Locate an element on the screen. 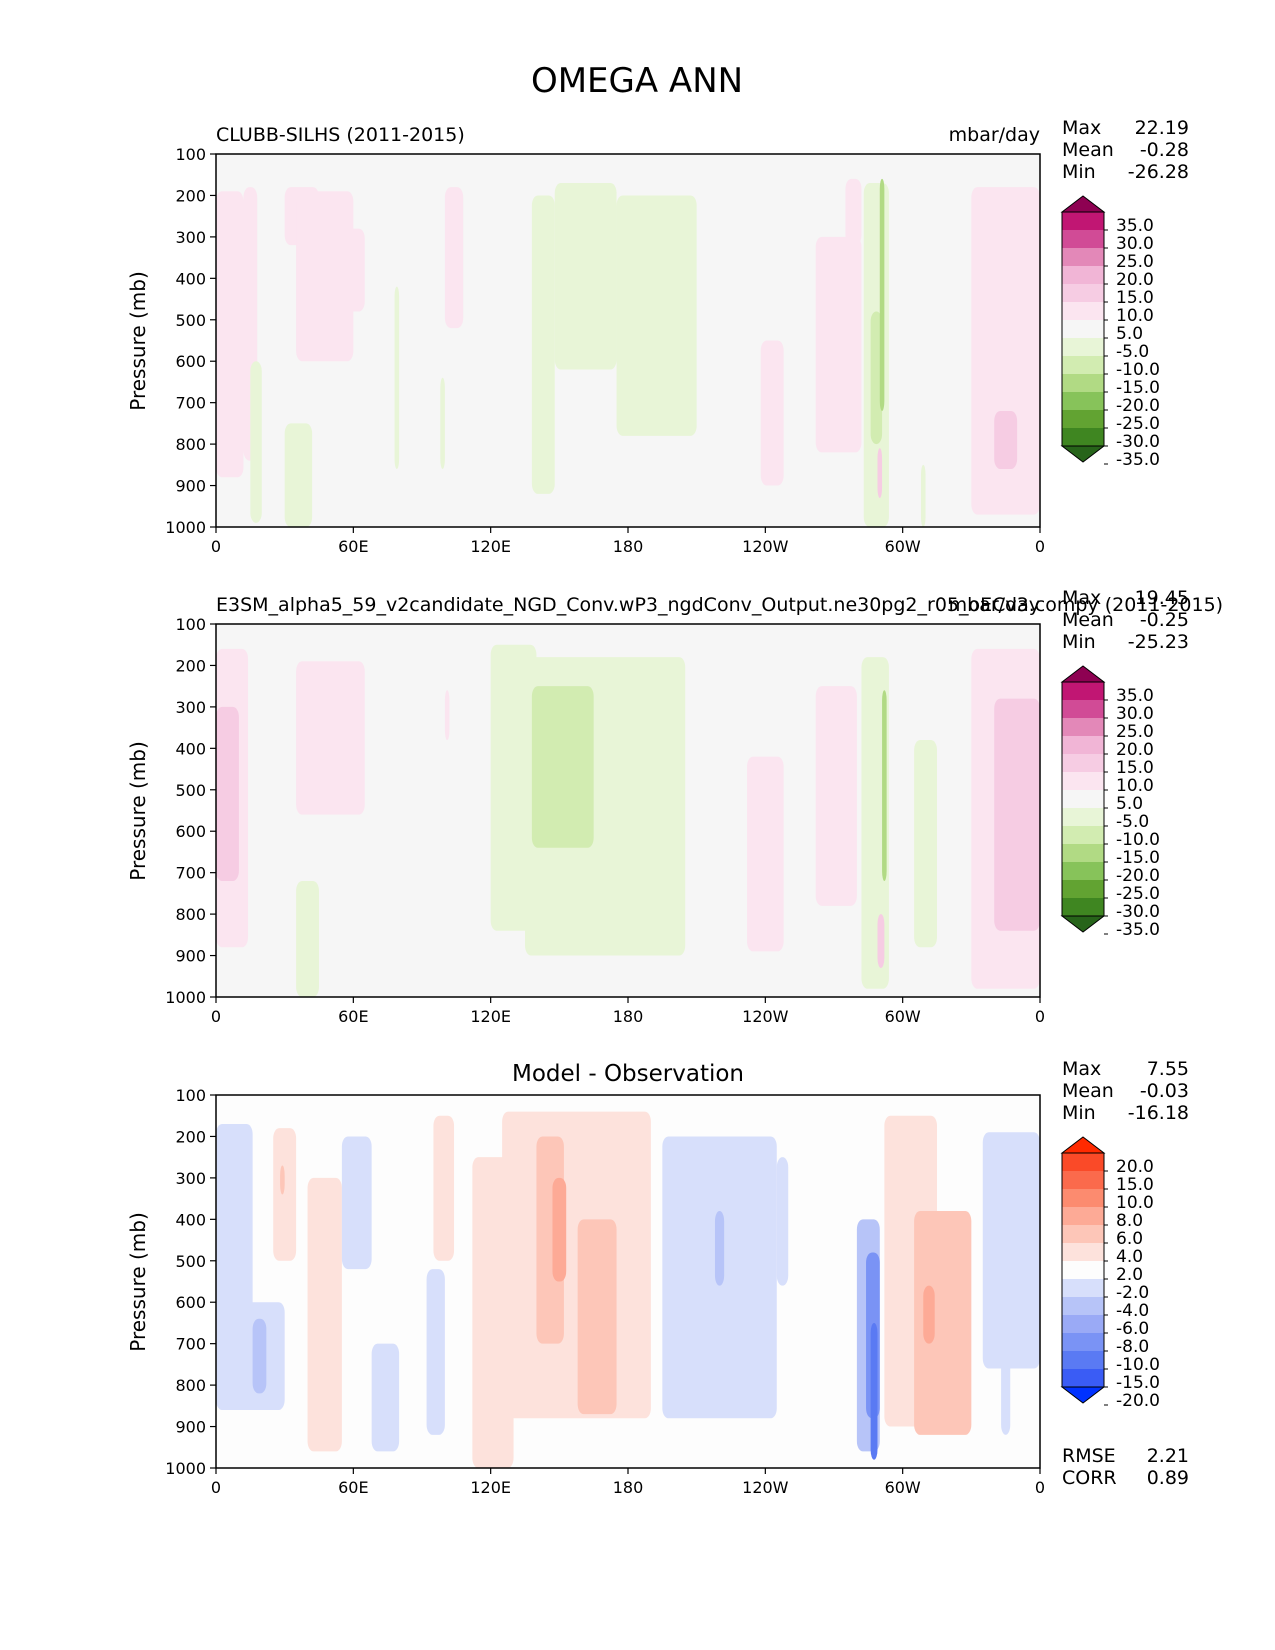 The image size is (1275, 1650). x-tick-label: 120W is located at coordinates (765, 546).